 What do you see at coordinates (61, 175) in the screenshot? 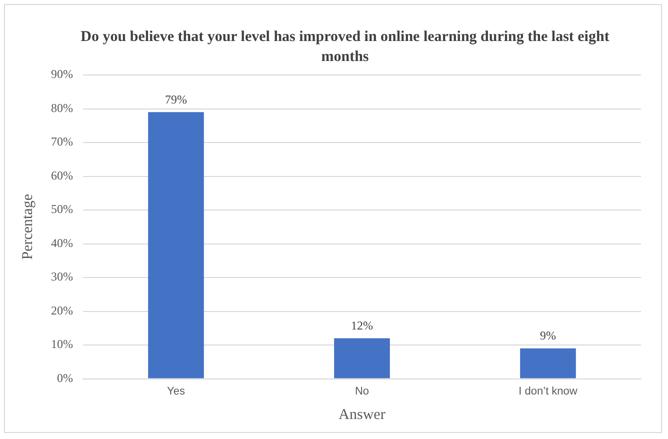
I see `y-tick-label: 60%` at bounding box center [61, 175].